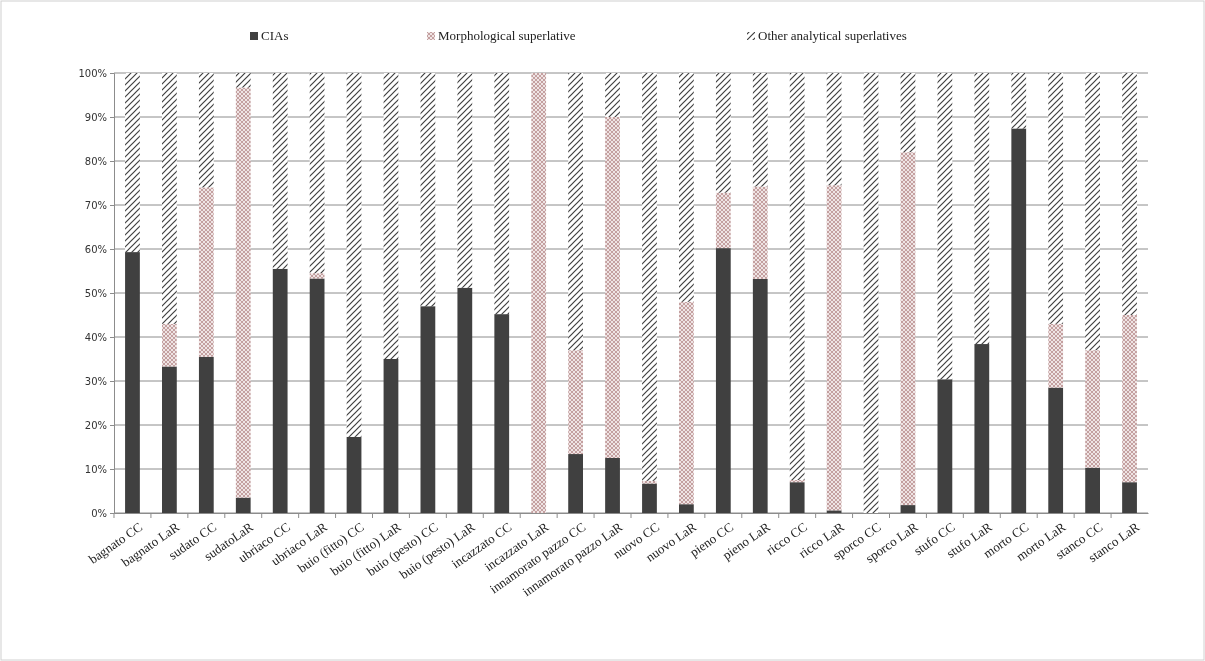 Image resolution: width=1205 pixels, height=661 pixels. Describe the element at coordinates (95, 249) in the screenshot. I see `y-tick-label: 60%` at that location.